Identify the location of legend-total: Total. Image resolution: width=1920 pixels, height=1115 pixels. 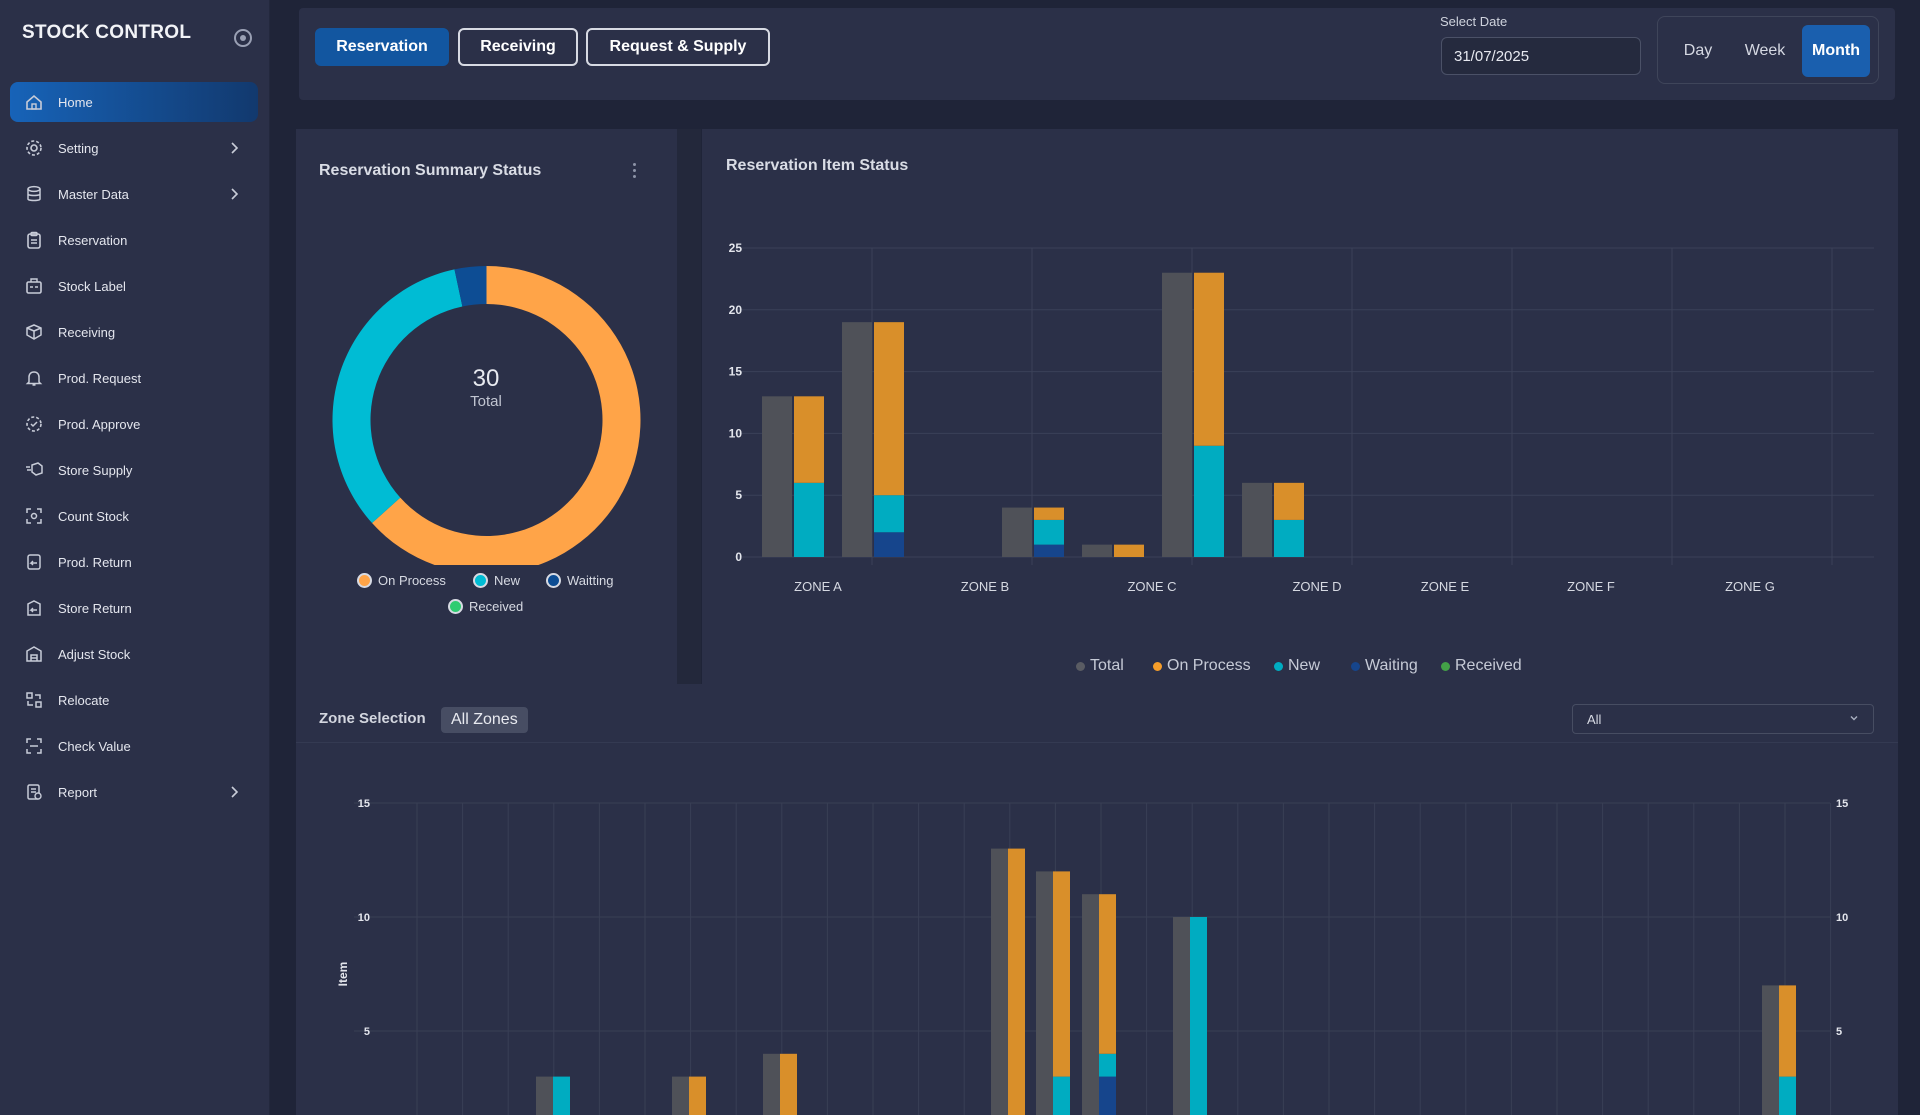
(1100, 666).